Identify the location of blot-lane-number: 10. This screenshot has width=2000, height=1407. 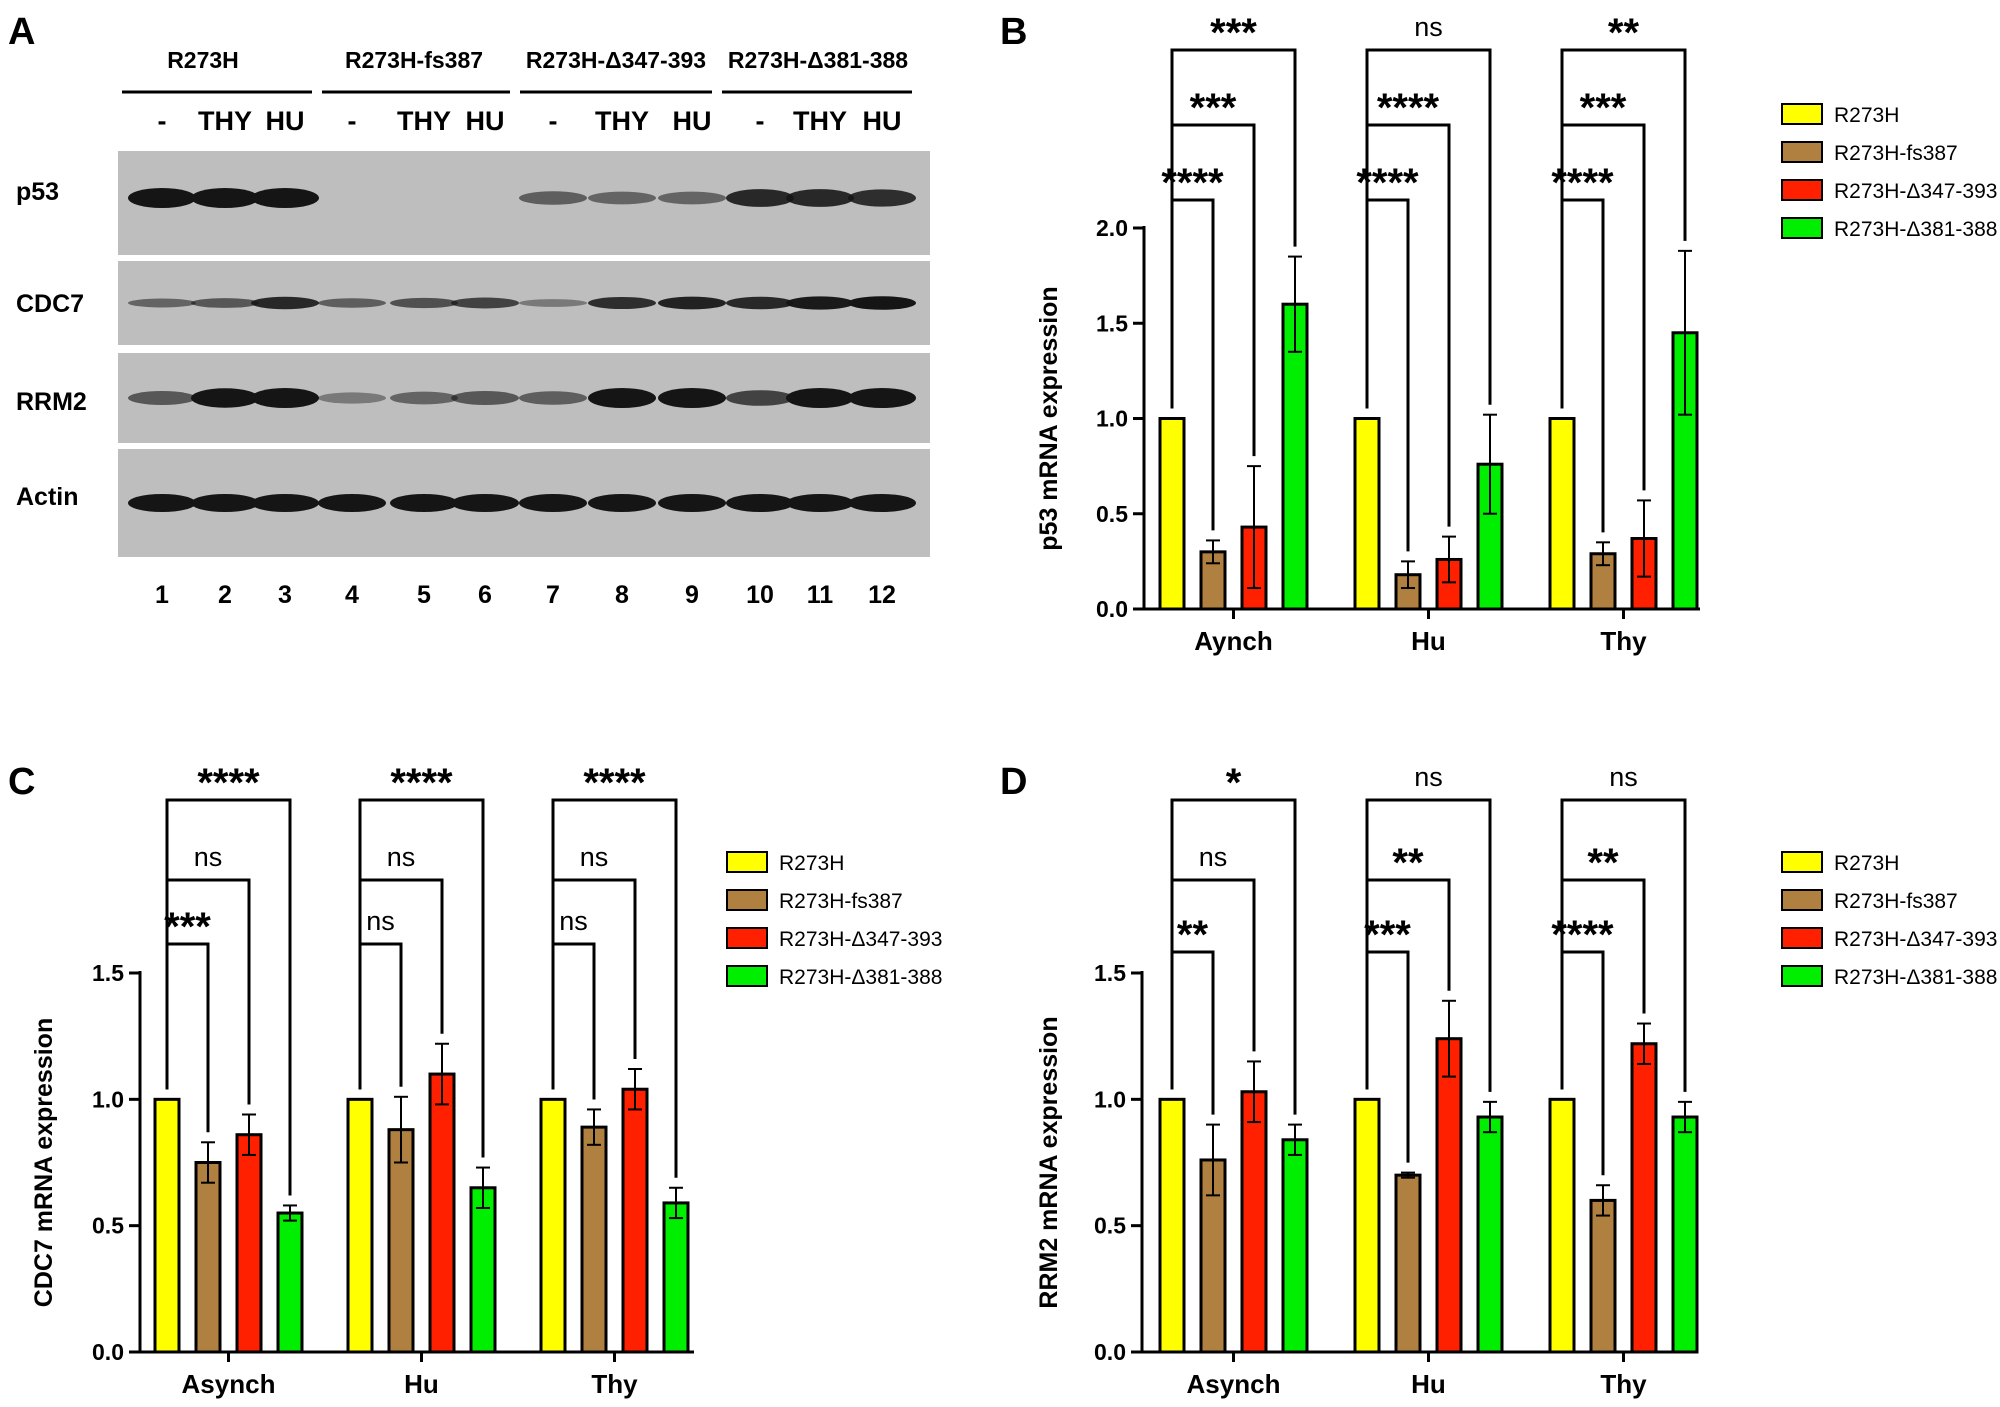
(760, 595).